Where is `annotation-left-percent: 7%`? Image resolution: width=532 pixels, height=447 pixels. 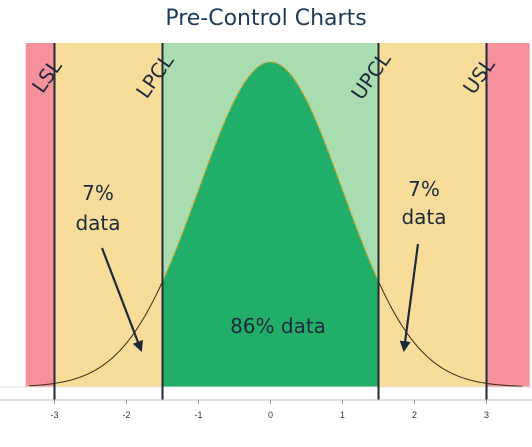
annotation-left-percent: 7% is located at coordinates (98, 193).